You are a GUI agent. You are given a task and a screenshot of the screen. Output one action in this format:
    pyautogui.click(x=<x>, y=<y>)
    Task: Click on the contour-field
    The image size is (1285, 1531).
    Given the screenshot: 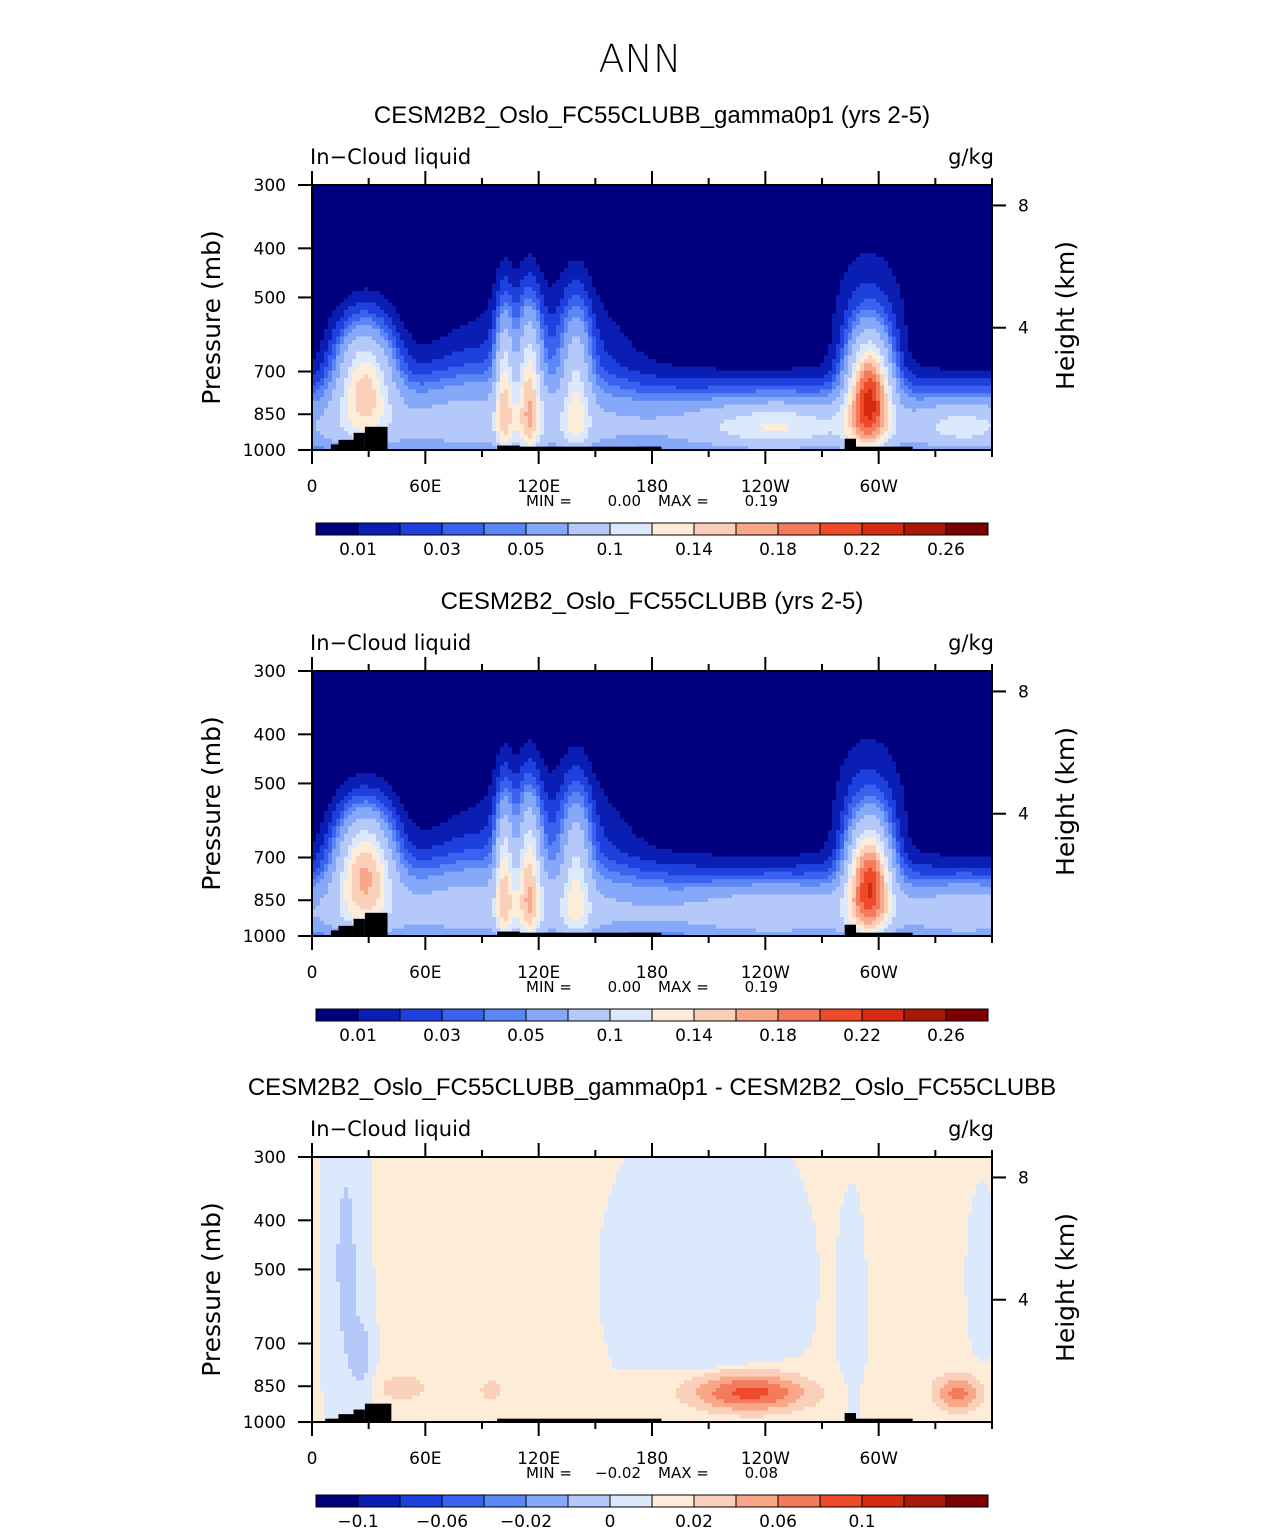 What is the action you would take?
    pyautogui.click(x=652, y=318)
    